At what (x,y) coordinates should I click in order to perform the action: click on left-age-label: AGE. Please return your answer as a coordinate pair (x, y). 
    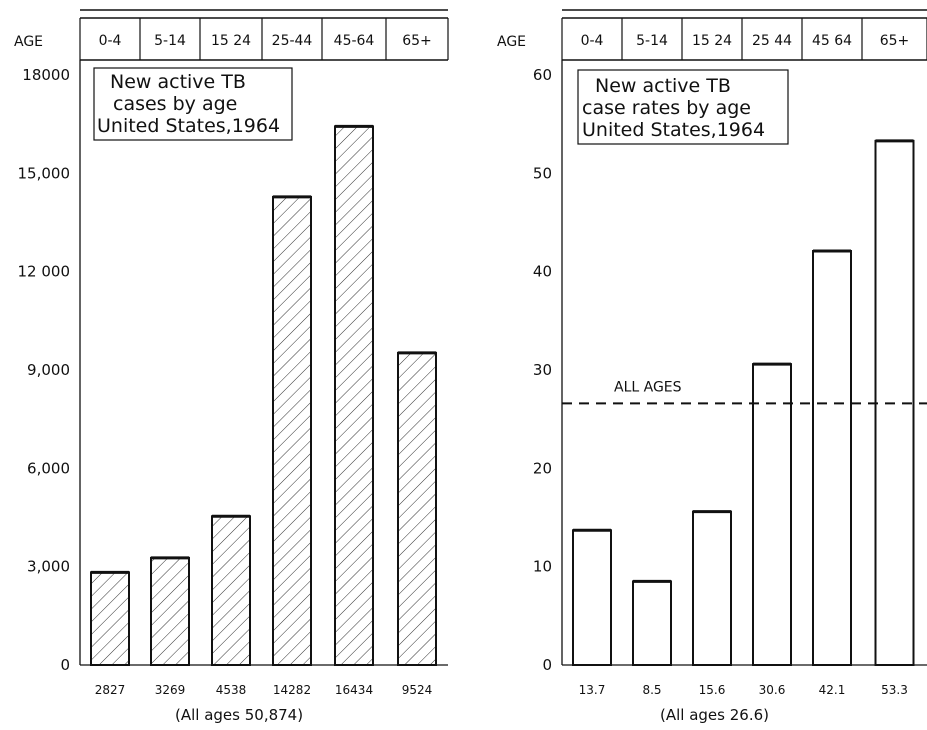
    Looking at the image, I should click on (28, 42).